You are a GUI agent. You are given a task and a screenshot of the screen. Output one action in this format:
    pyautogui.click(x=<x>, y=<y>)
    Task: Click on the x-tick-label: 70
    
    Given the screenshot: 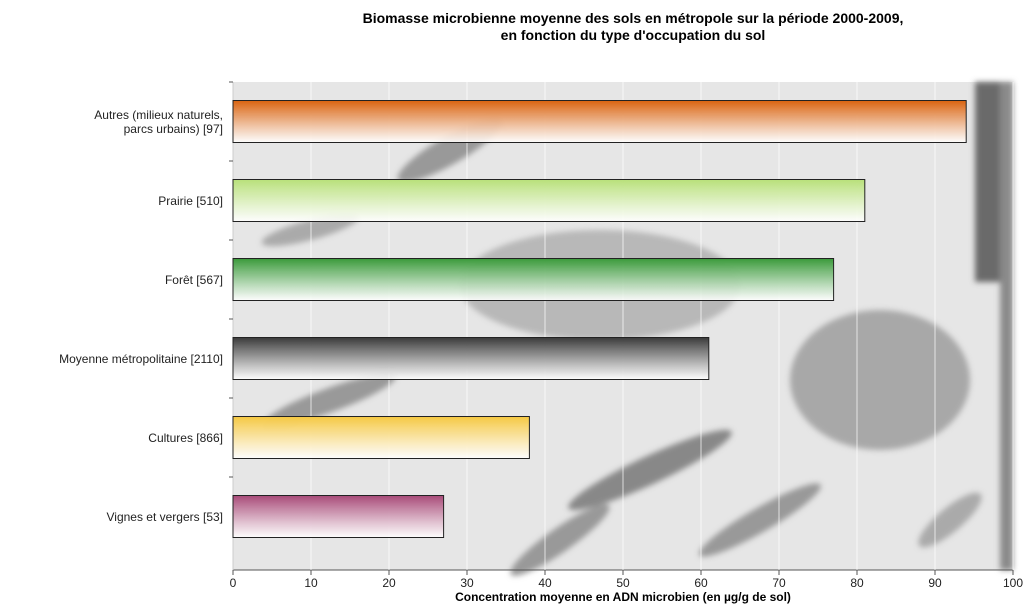 What is the action you would take?
    pyautogui.click(x=779, y=583)
    